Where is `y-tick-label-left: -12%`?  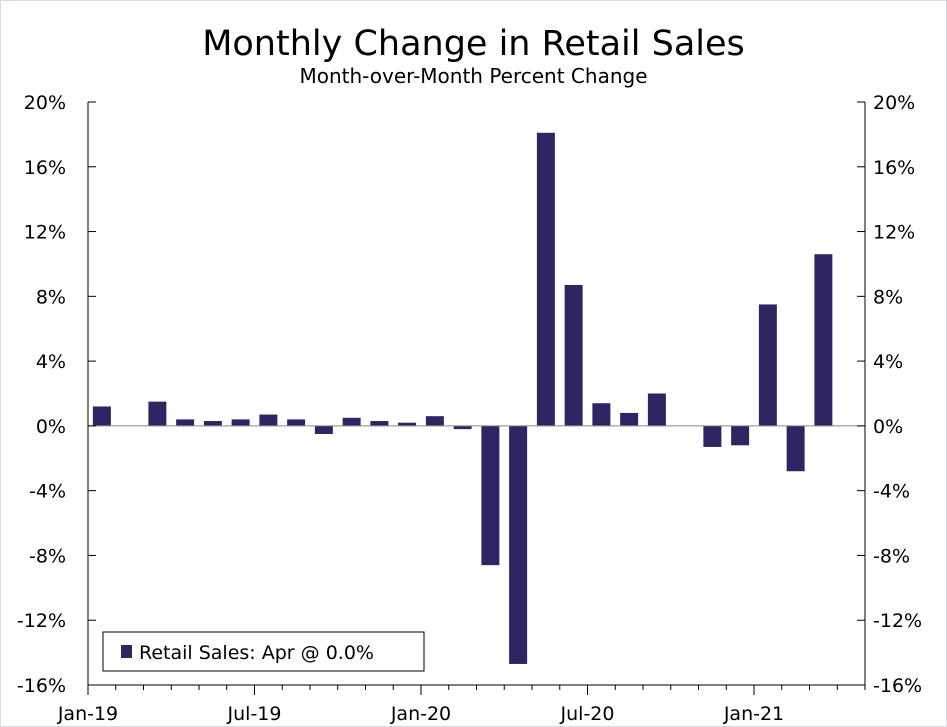 y-tick-label-left: -12% is located at coordinates (41, 621).